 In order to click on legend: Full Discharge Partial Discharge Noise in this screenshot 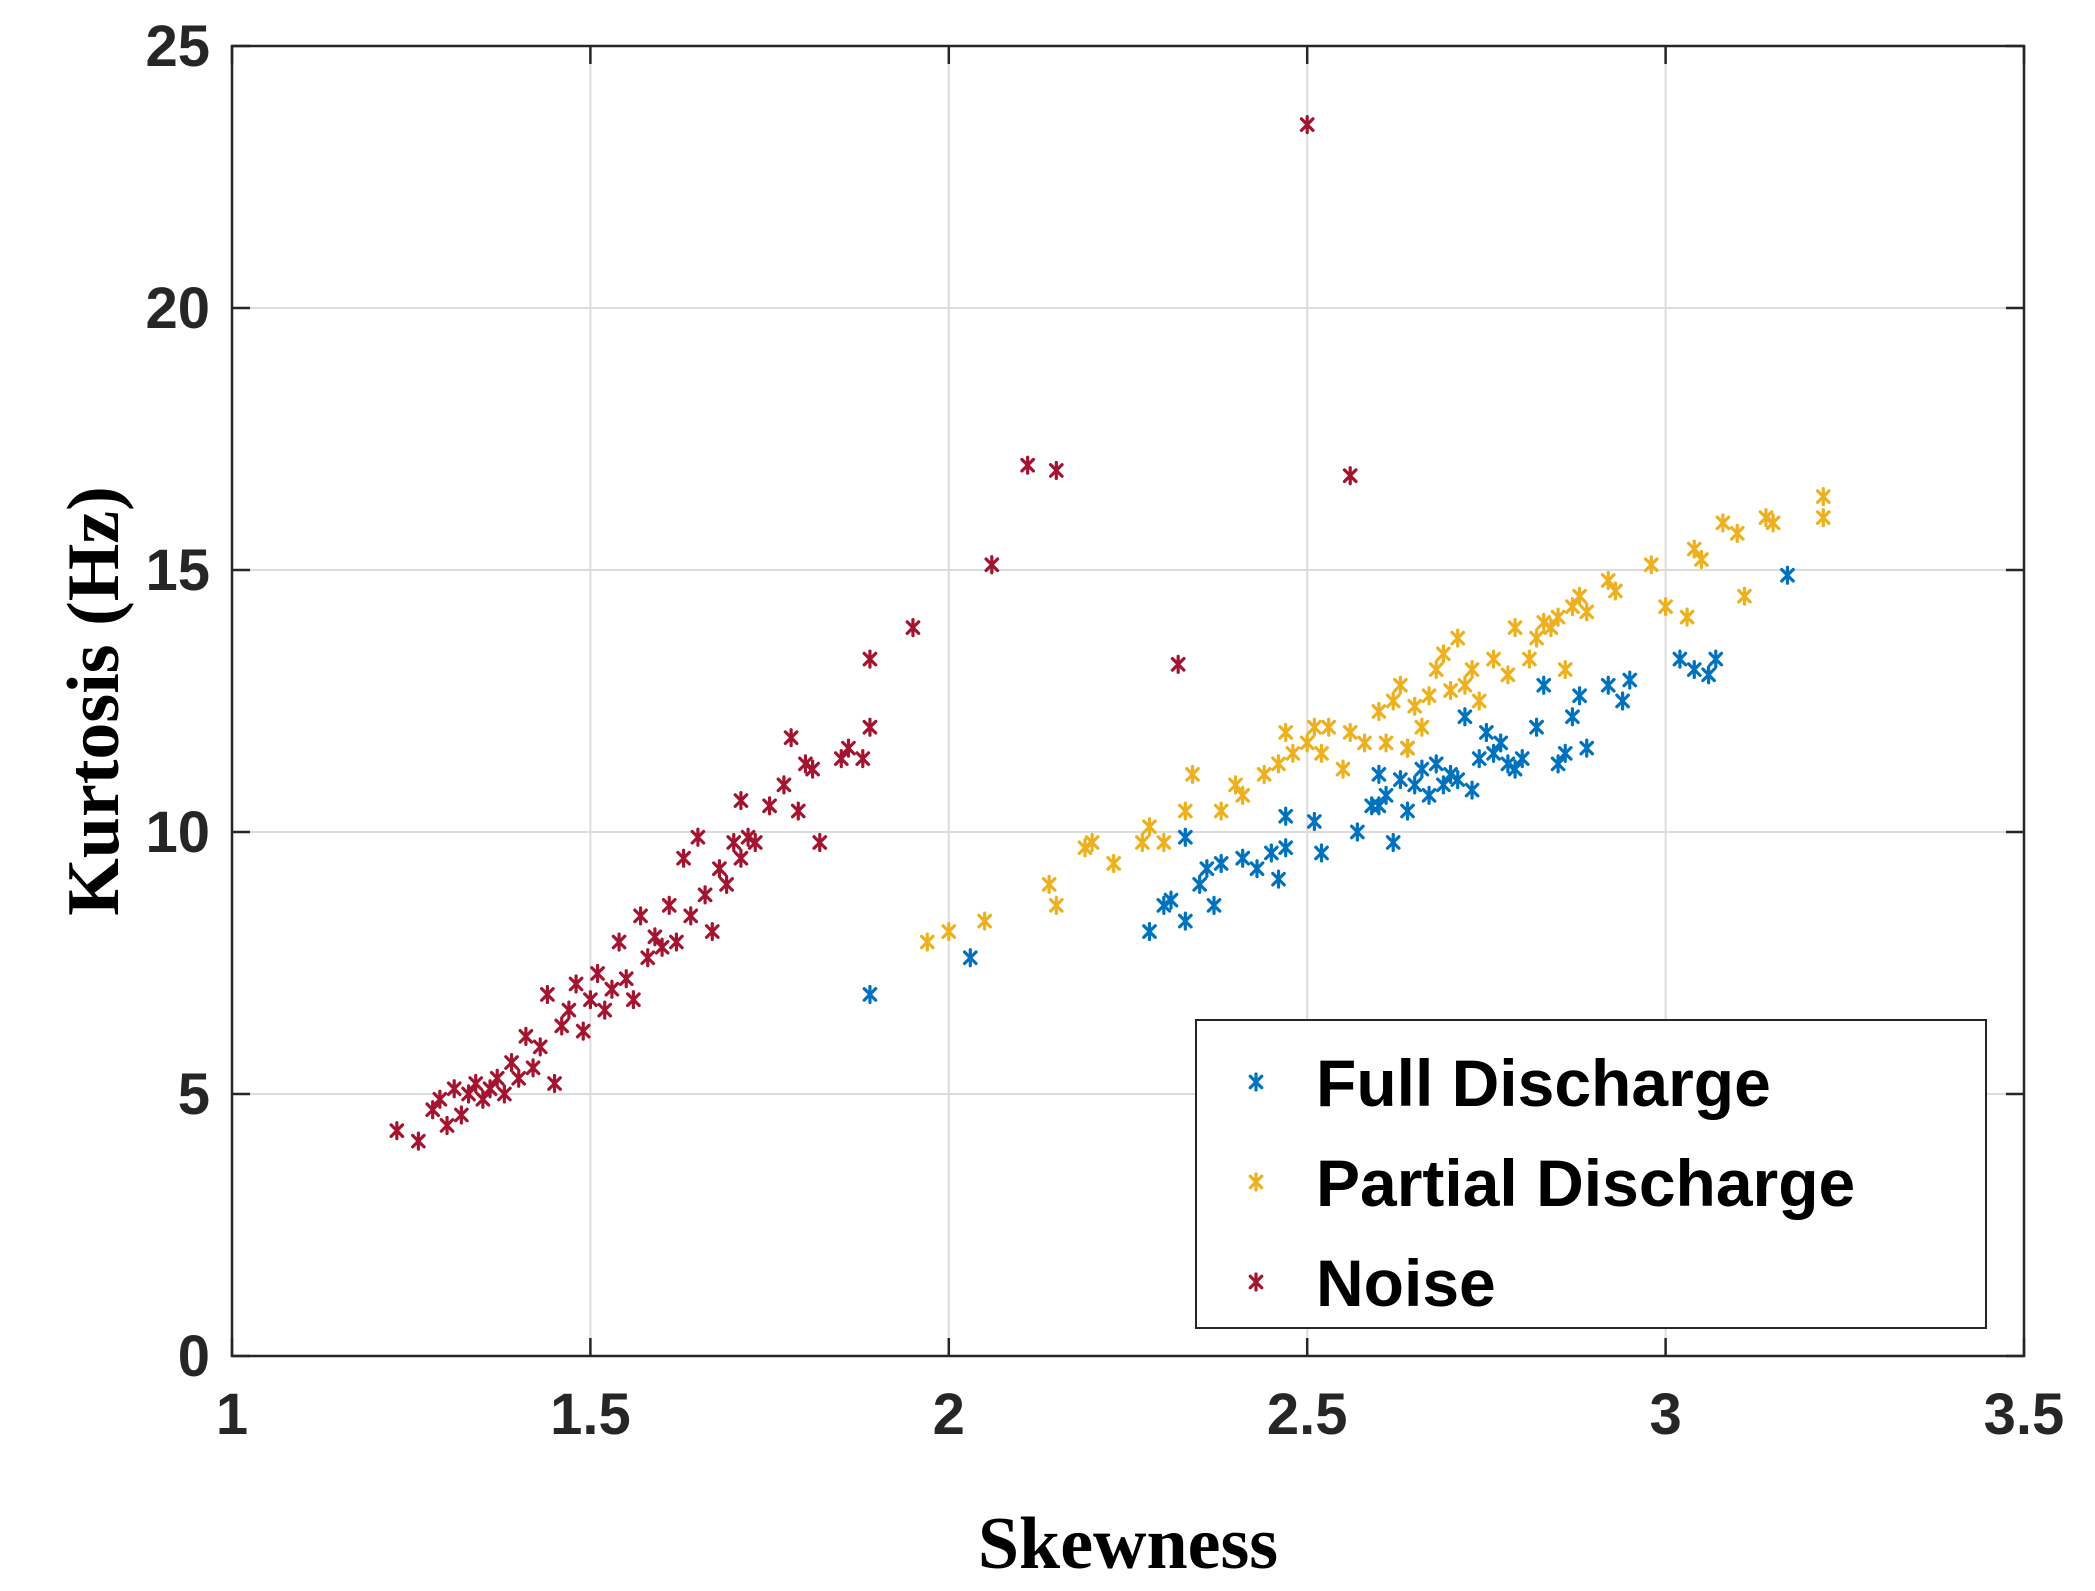, I will do `click(1591, 1174)`.